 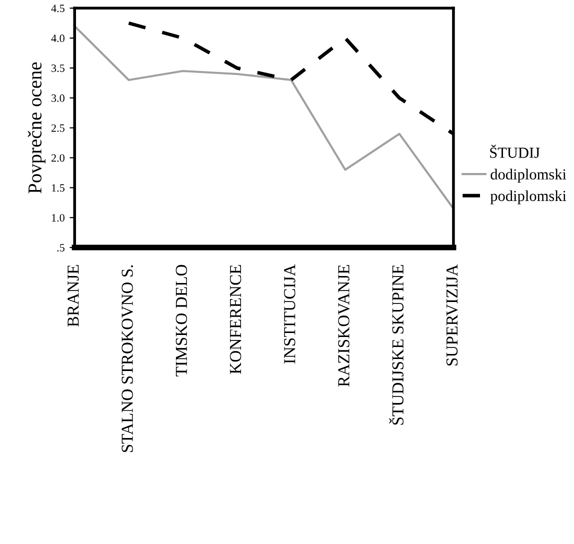 I want to click on x-tick-label: INSTITUCIJA, so click(x=290, y=314).